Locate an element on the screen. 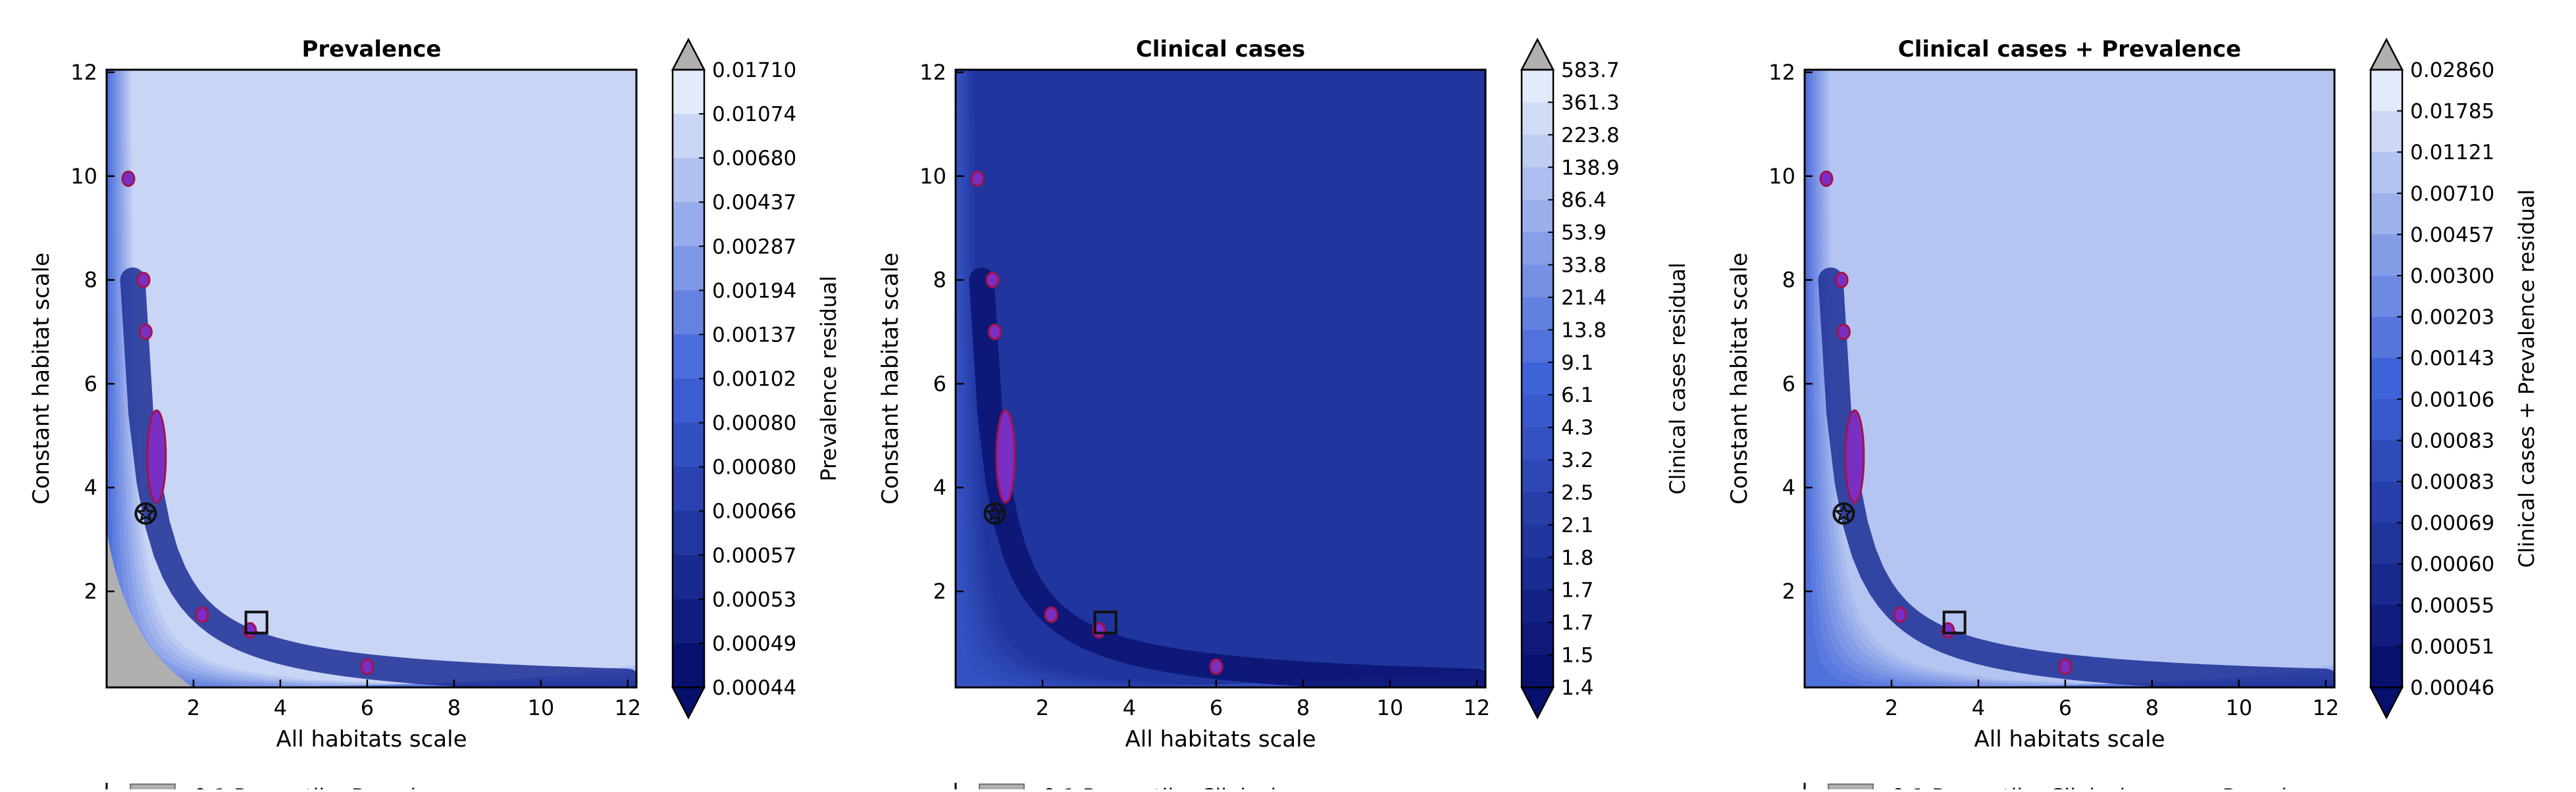 The width and height of the screenshot is (2576, 792). colorbar-tick-label: 6.1 is located at coordinates (1577, 395).